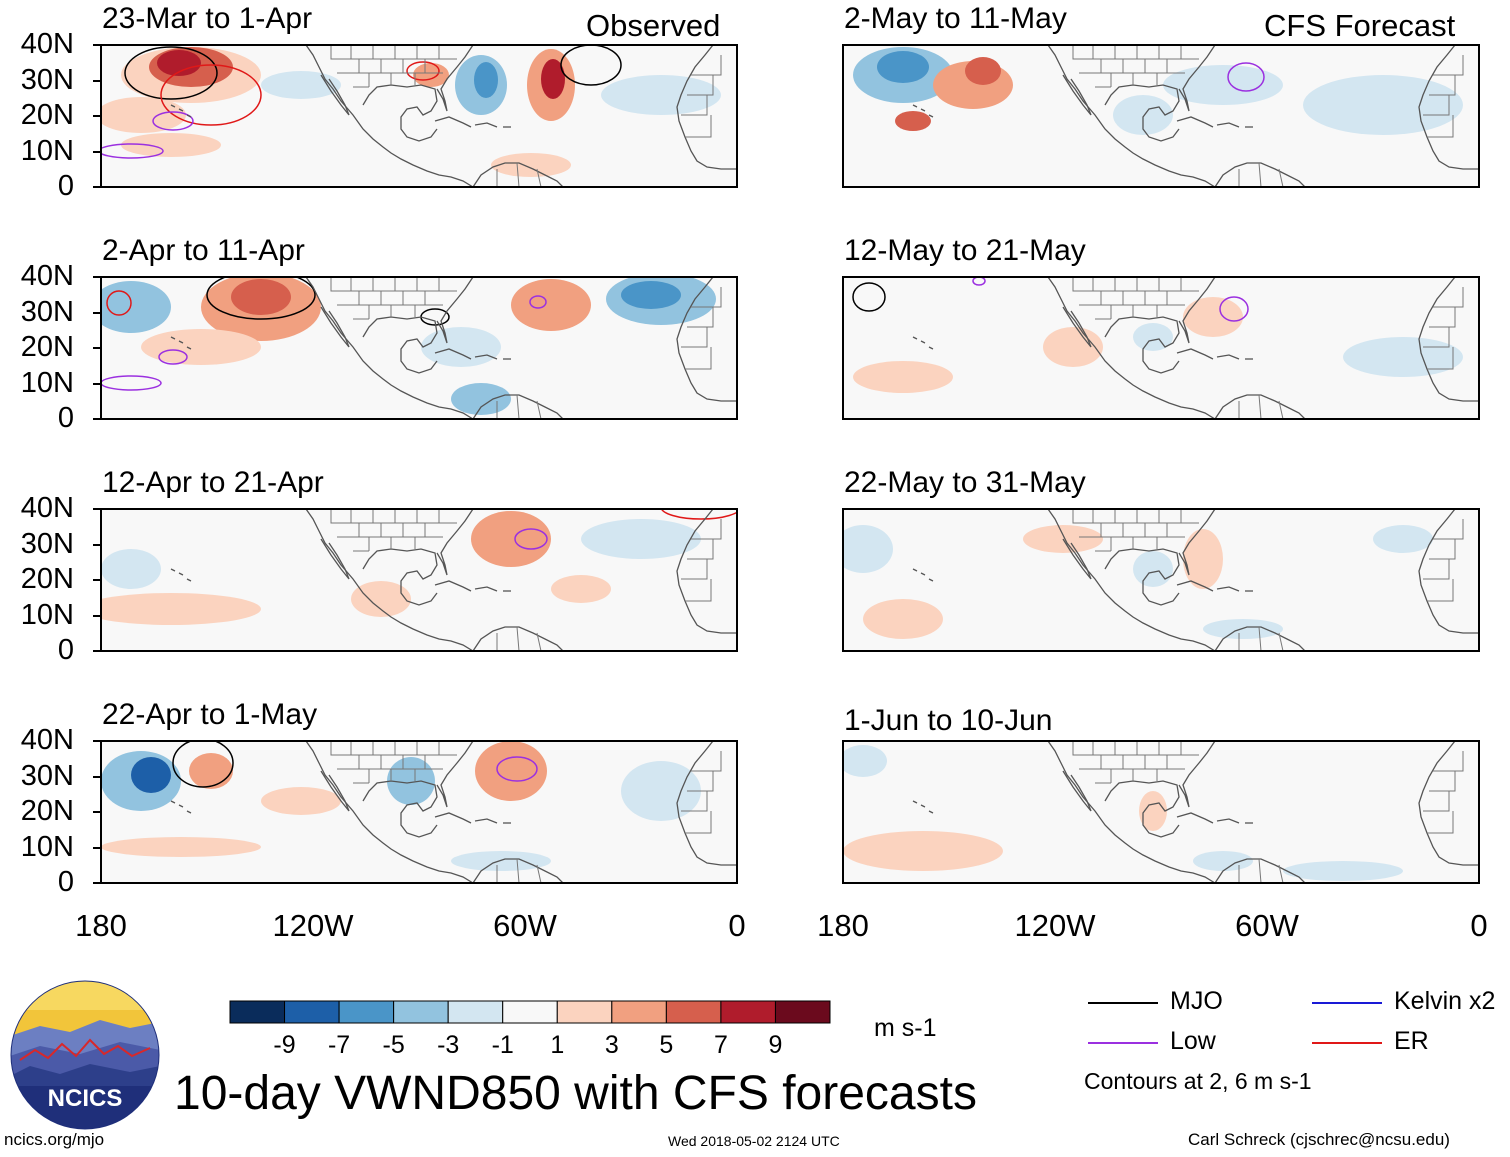  I want to click on legend-label: Low, so click(1193, 1041).